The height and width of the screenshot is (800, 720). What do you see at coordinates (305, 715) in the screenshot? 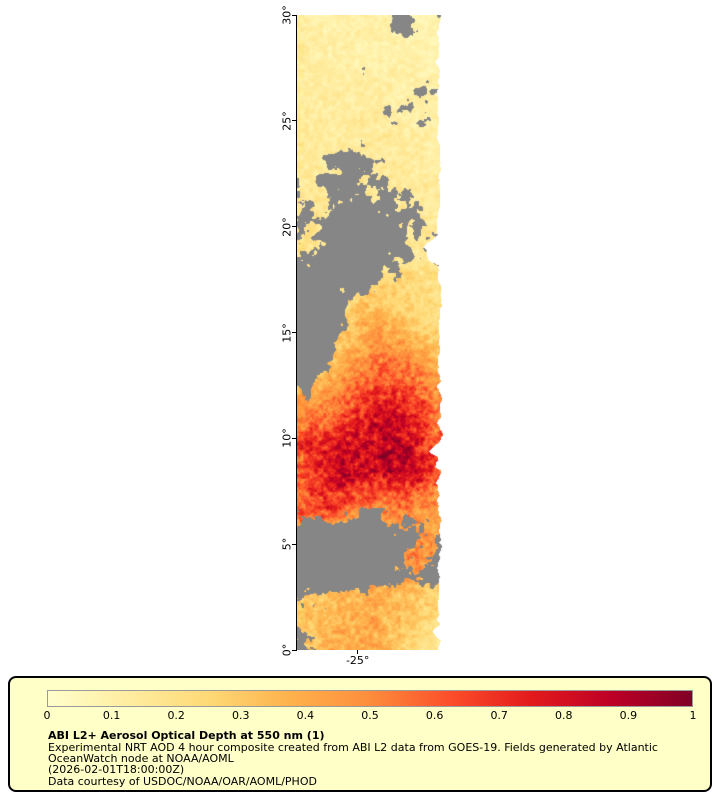
I see `colorbar-tick-label: 0.4` at bounding box center [305, 715].